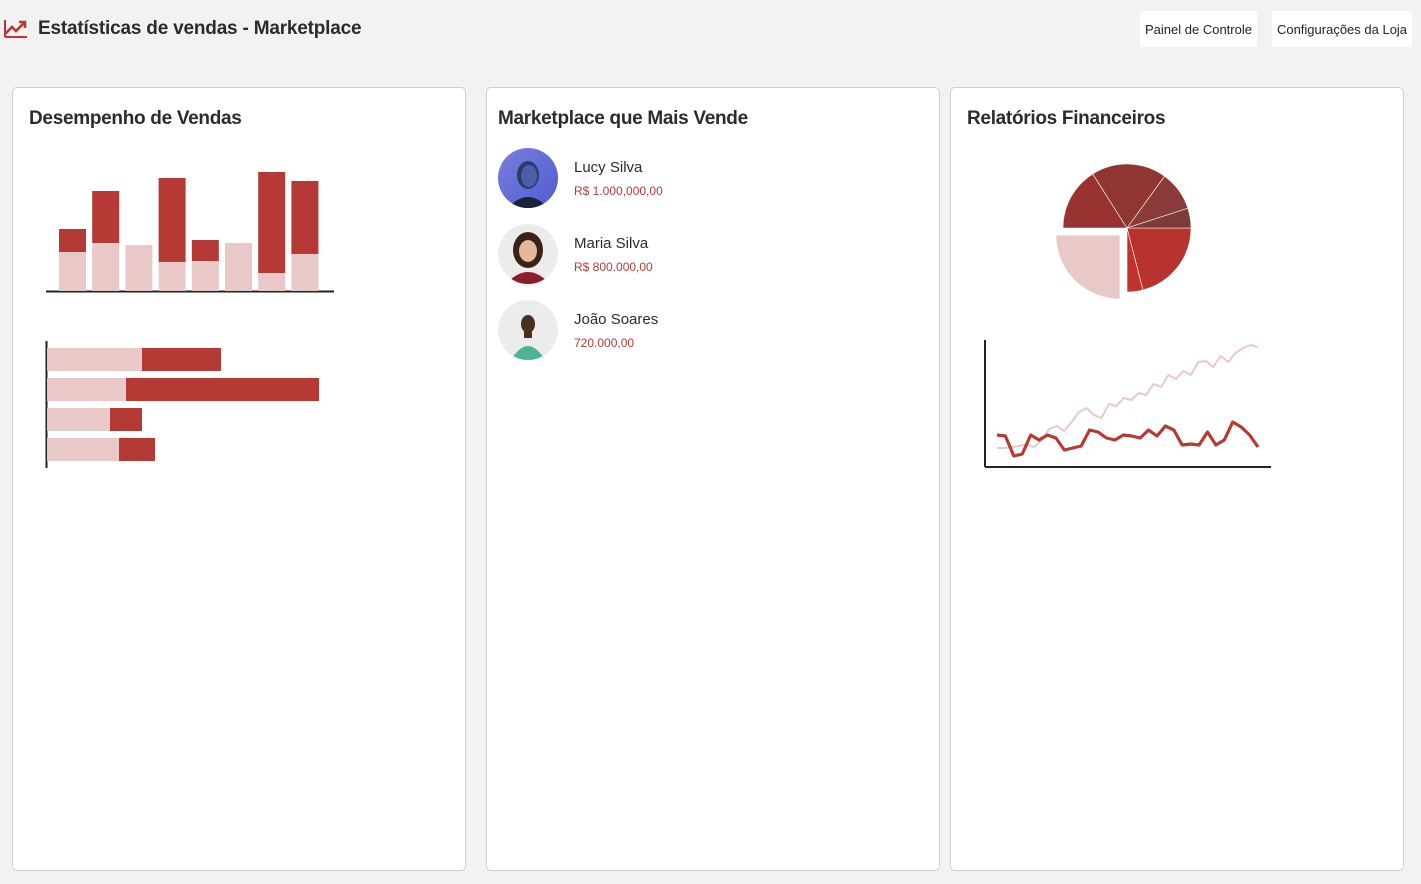 The height and width of the screenshot is (884, 1421). What do you see at coordinates (708, 331) in the screenshot?
I see `seller-item: João Soares 720.000,00` at bounding box center [708, 331].